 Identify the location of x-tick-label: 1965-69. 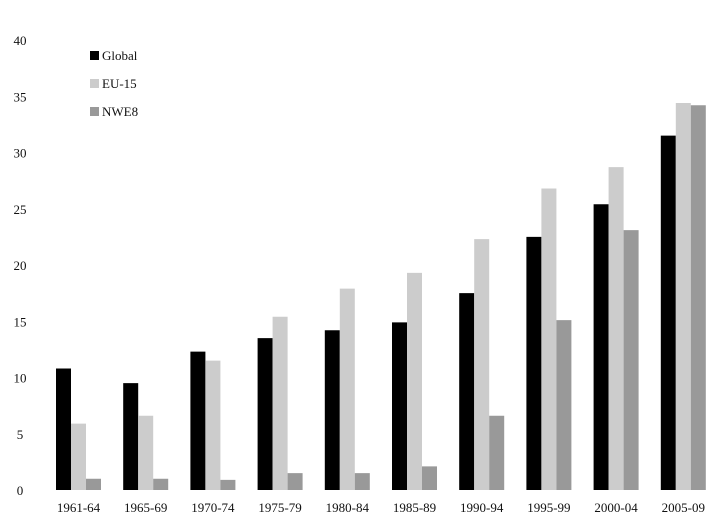
(145, 507).